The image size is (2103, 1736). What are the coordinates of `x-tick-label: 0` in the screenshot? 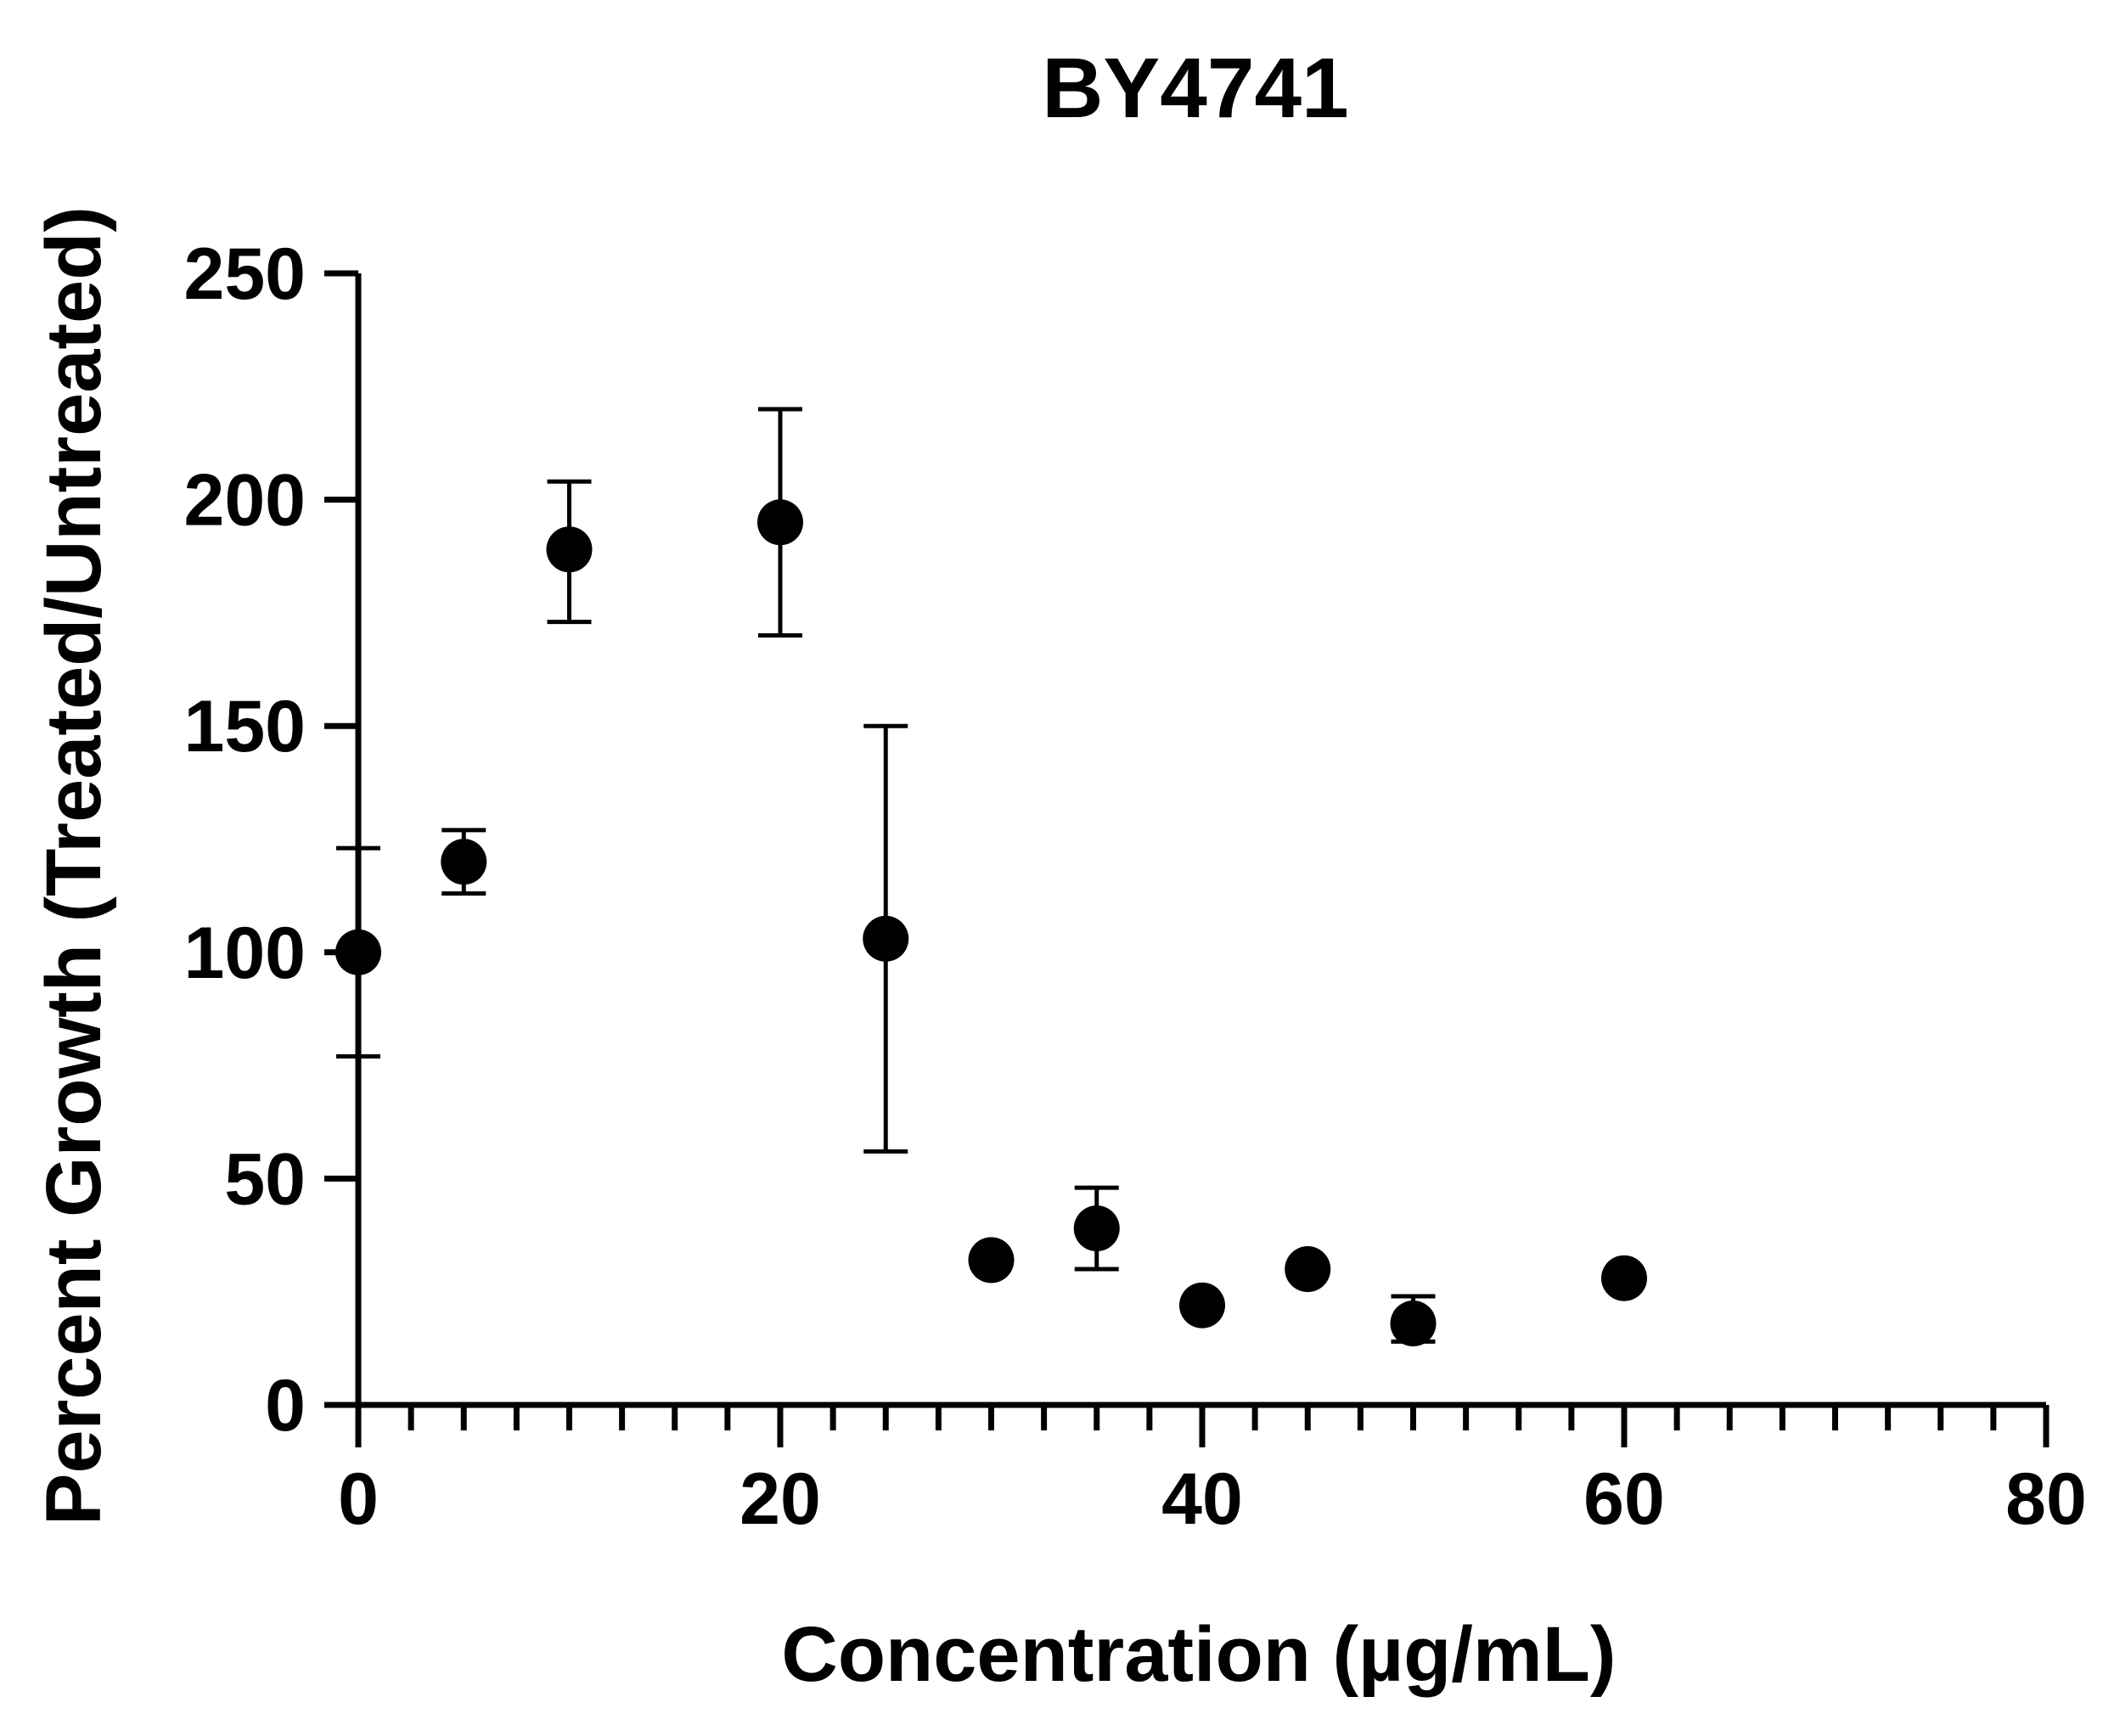 It's located at (358, 1499).